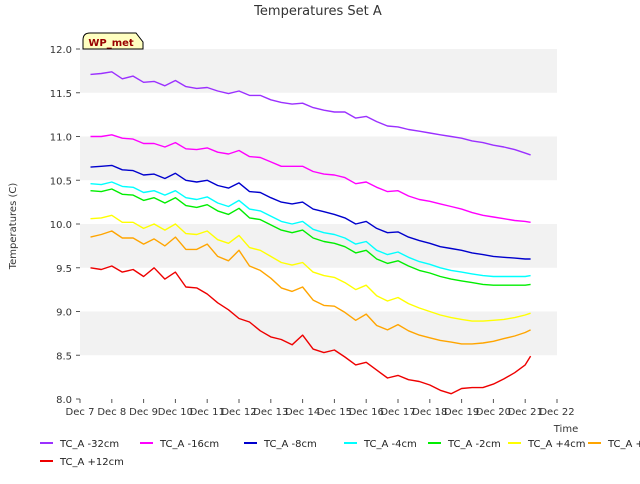  Describe the element at coordinates (61, 225) in the screenshot. I see `y-tick-label: 10.0` at that location.